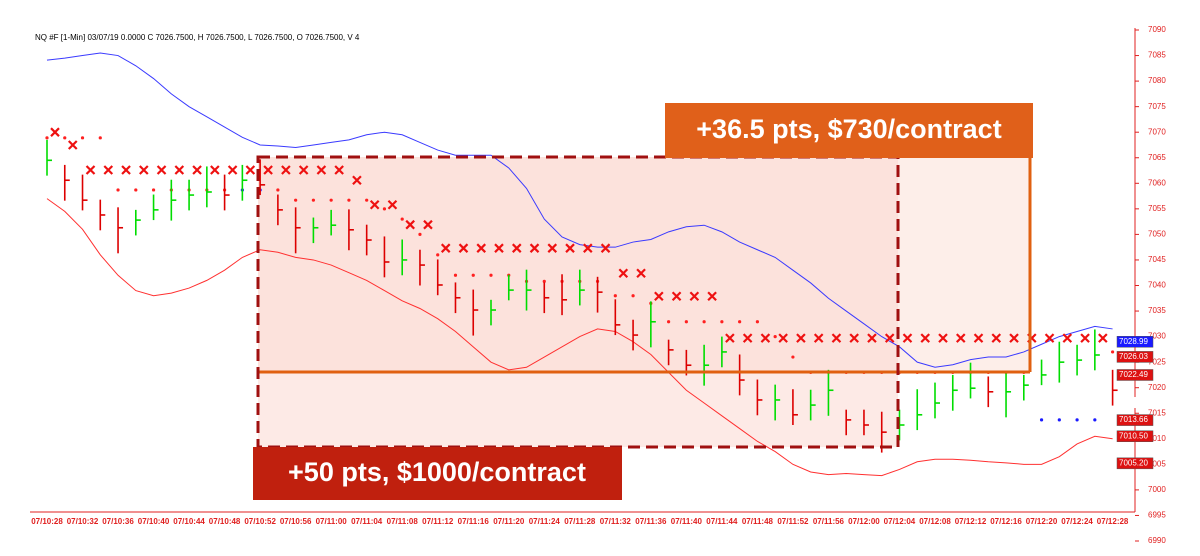 The width and height of the screenshot is (1200, 556). I want to click on x-tick-label: 07/11:32, so click(616, 521).